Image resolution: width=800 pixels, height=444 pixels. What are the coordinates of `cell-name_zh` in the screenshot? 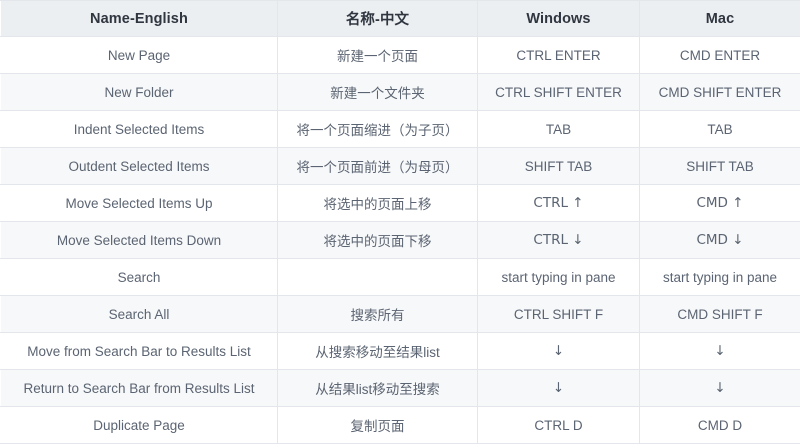 It's located at (378, 277).